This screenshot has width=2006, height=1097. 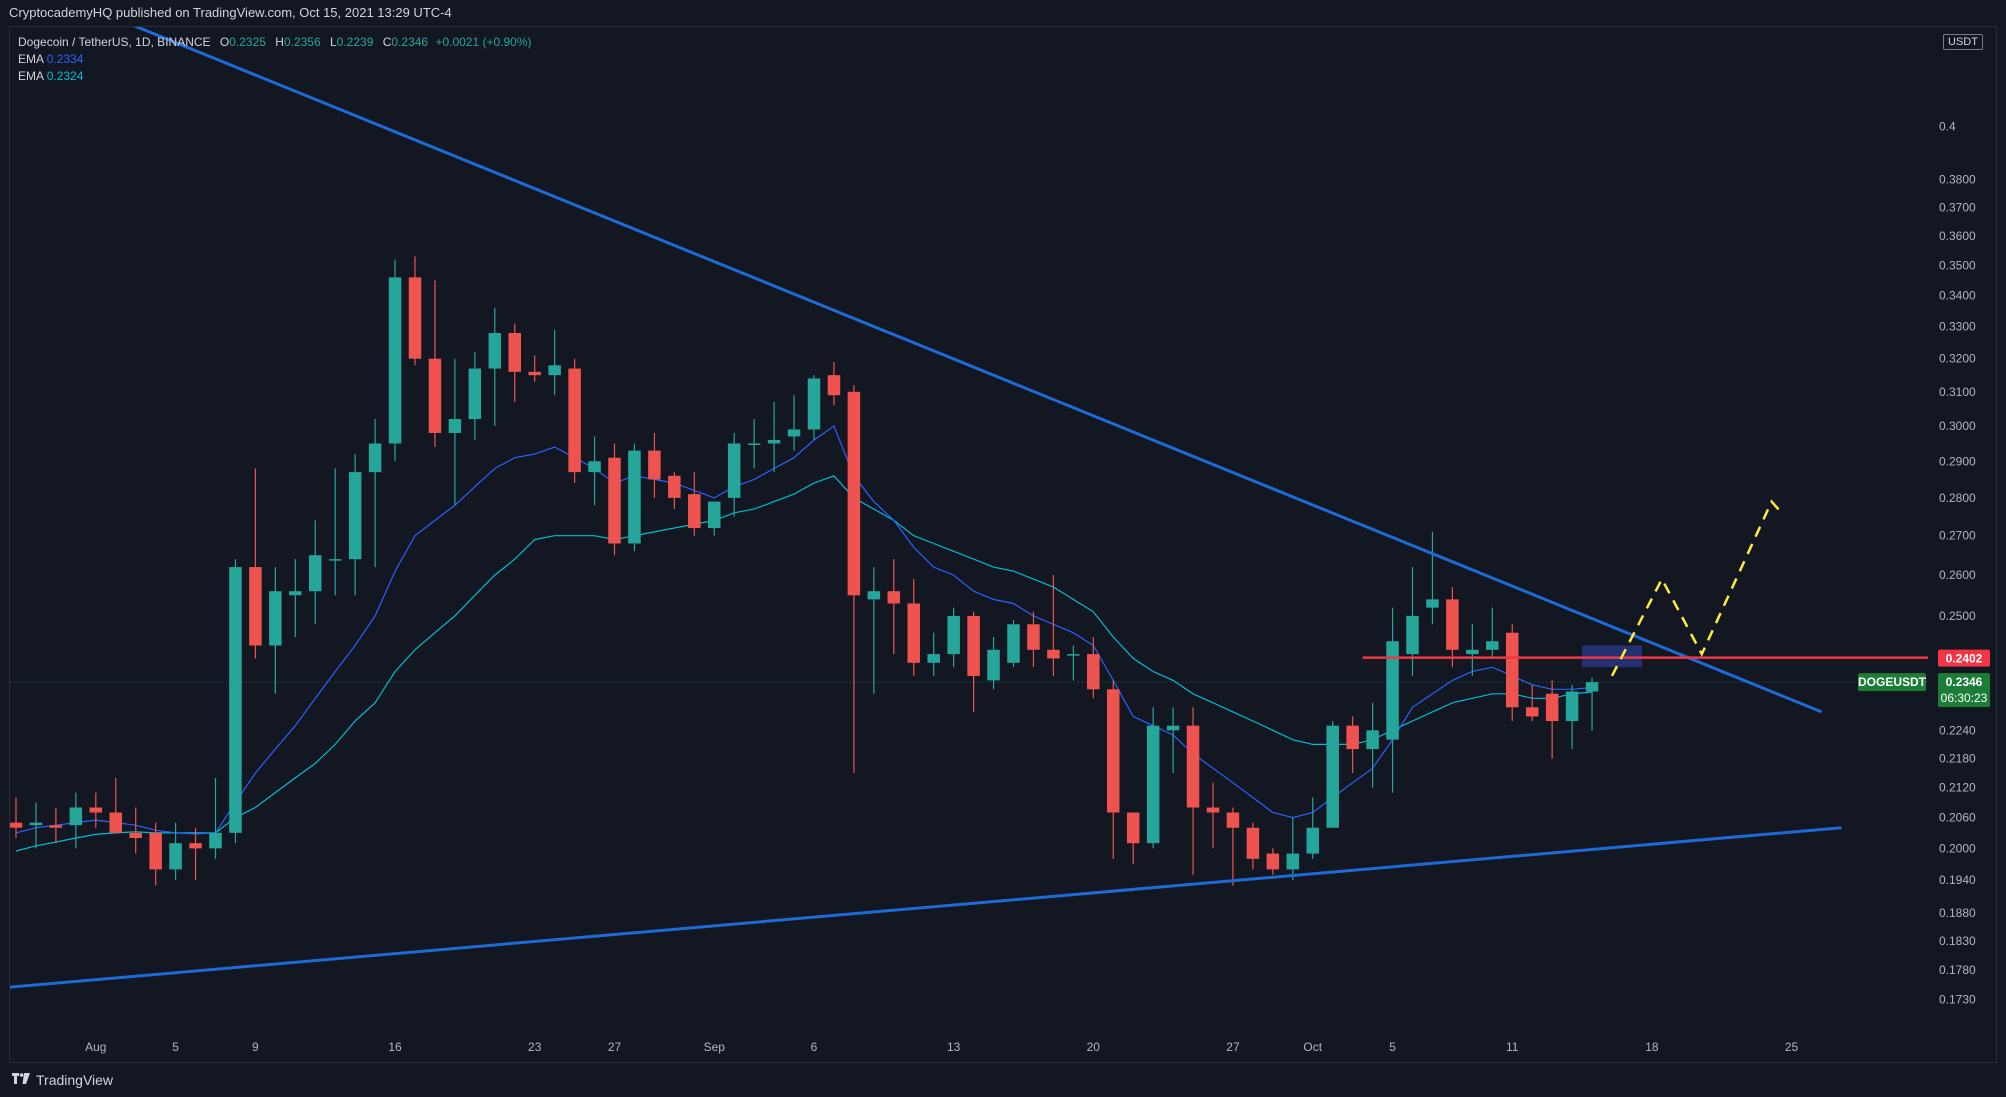 What do you see at coordinates (247, 42) in the screenshot?
I see `open-value: 0.2325` at bounding box center [247, 42].